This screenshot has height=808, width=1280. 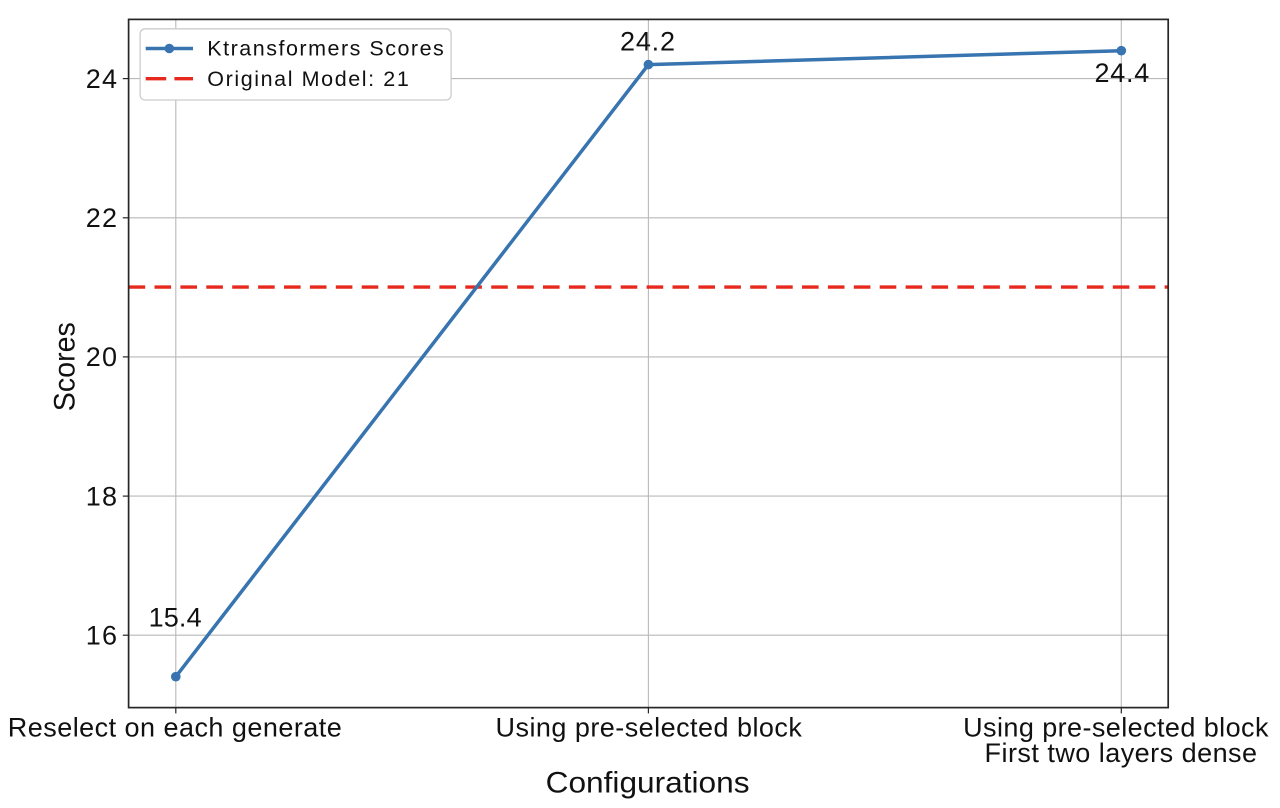 I want to click on svg-text: Reselect on each generate, so click(x=175, y=727).